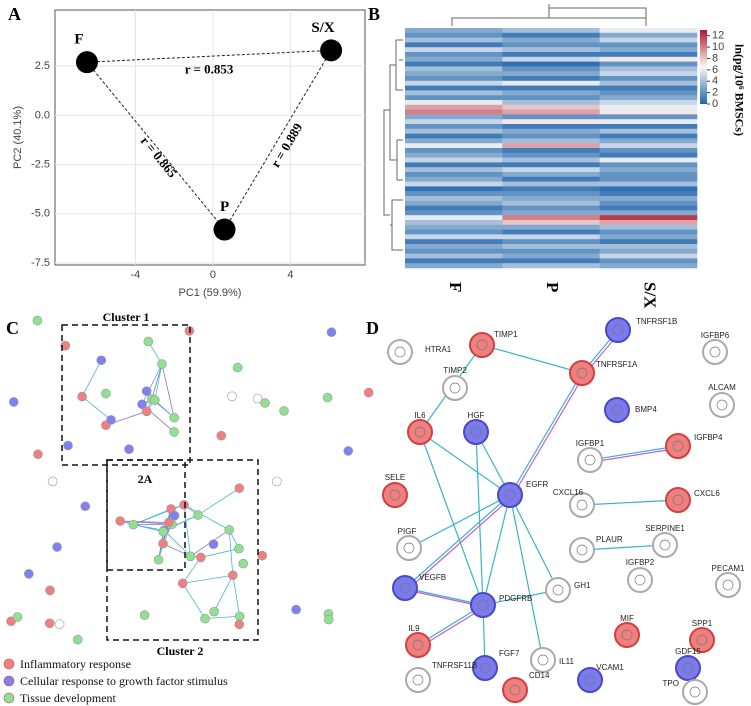 The image size is (751, 706). Describe the element at coordinates (9, 664) in the screenshot. I see `legend-swatch` at that location.